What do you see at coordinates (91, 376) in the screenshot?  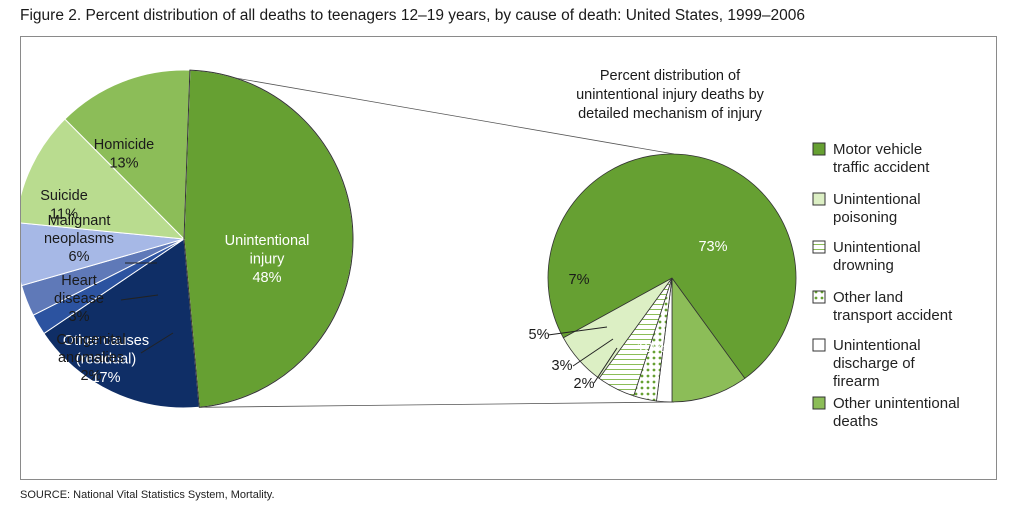 I see `slice-value: 2%` at bounding box center [91, 376].